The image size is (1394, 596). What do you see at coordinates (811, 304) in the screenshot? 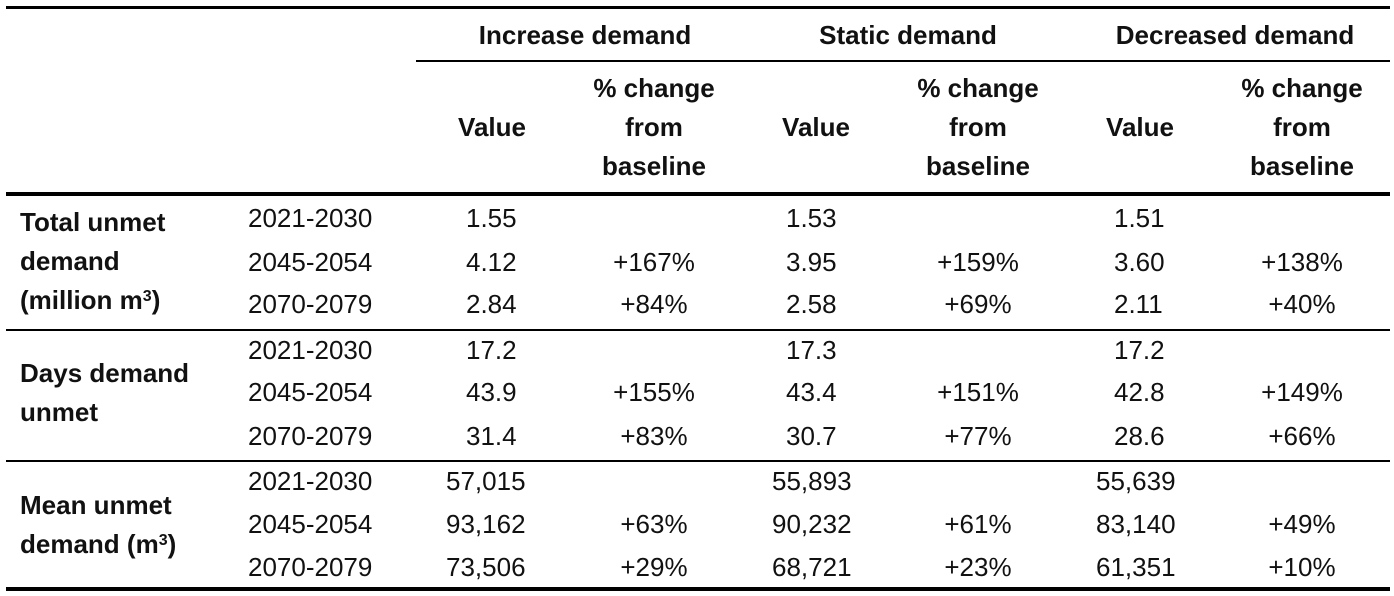
I see `value-cell: 2.58` at bounding box center [811, 304].